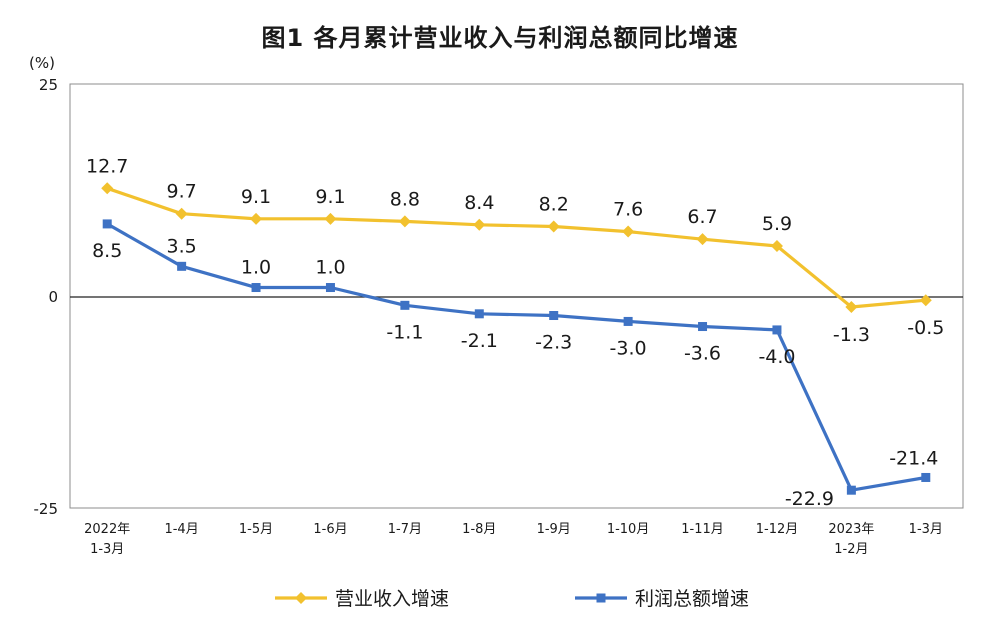 The width and height of the screenshot is (1000, 619). Describe the element at coordinates (330, 268) in the screenshot. I see `series-1-data-label-3: 1.0` at that location.